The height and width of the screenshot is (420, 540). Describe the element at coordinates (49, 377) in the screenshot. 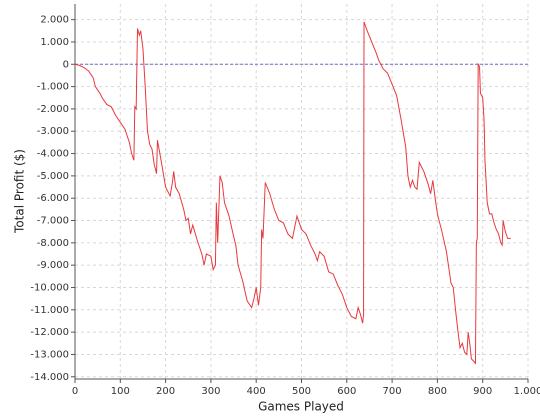

I see `y-tick-label: -14.000` at that location.